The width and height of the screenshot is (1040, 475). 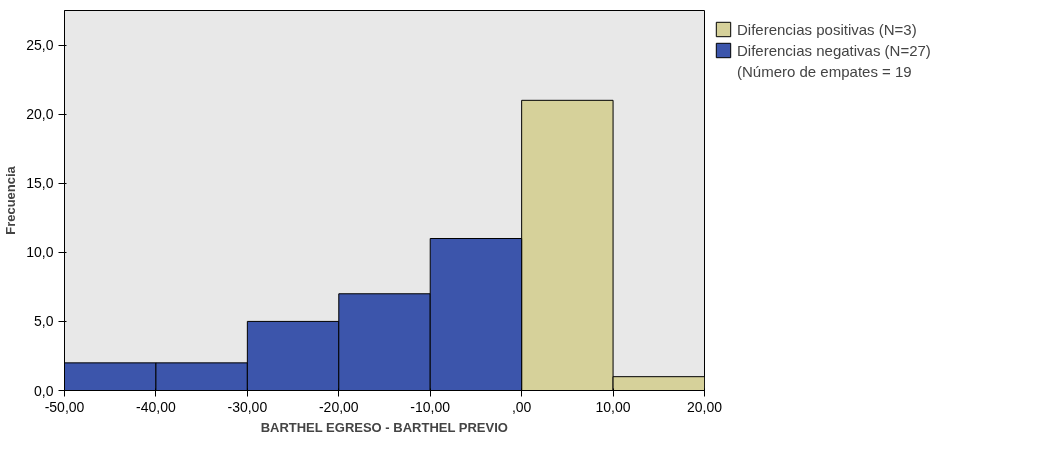 I want to click on legend-label: Diferencias negativas (N=27), so click(x=834, y=50).